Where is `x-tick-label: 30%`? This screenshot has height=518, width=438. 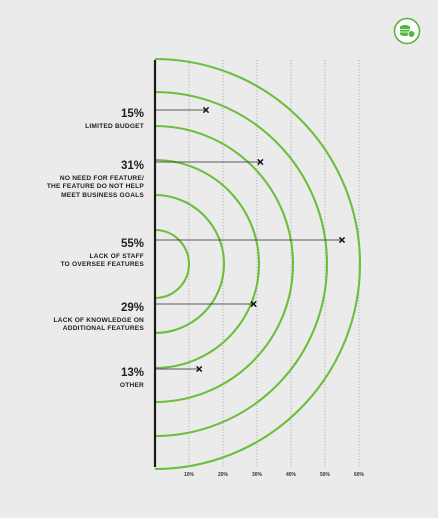 x-tick-label: 30% is located at coordinates (257, 475).